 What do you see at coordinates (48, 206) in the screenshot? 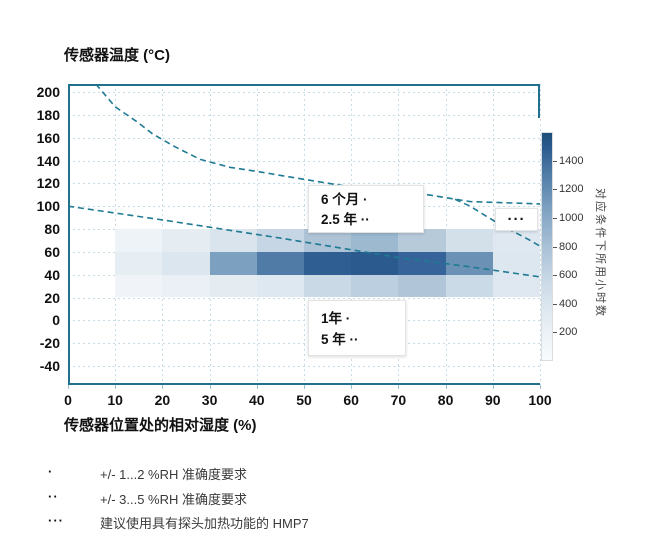
I see `y-axis-tick-label: 100` at bounding box center [48, 206].